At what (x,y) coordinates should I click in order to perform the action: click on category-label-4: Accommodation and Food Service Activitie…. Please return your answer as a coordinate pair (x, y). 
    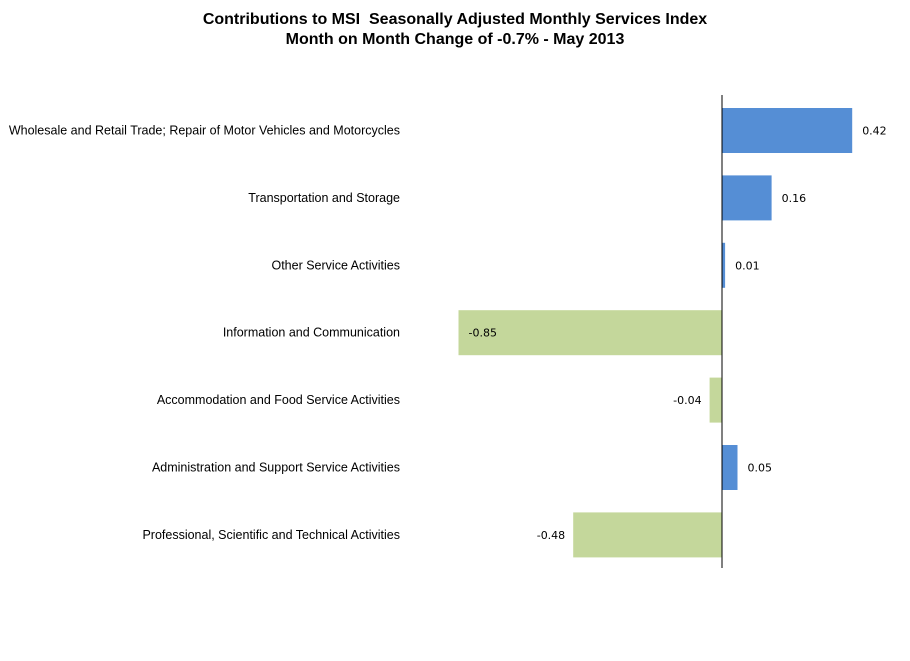
    Looking at the image, I should click on (278, 400).